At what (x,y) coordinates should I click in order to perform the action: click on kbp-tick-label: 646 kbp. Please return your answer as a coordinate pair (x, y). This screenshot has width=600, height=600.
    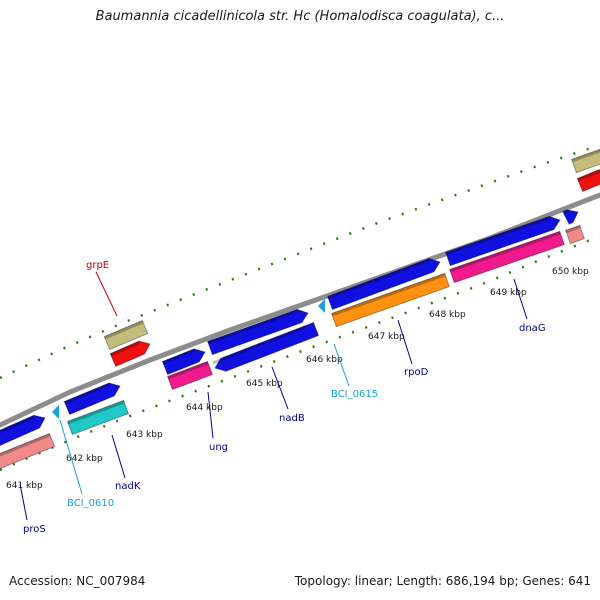
    Looking at the image, I should click on (324, 360).